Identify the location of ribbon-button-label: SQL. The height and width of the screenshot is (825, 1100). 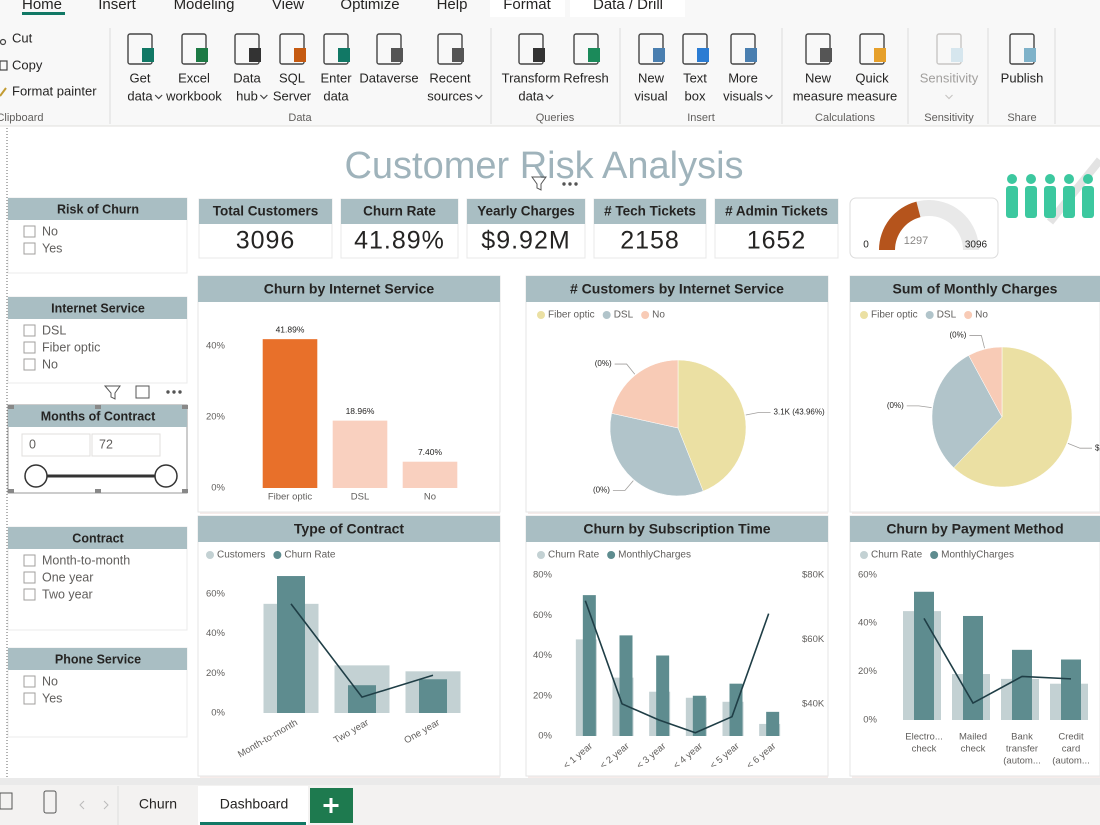
(292, 77).